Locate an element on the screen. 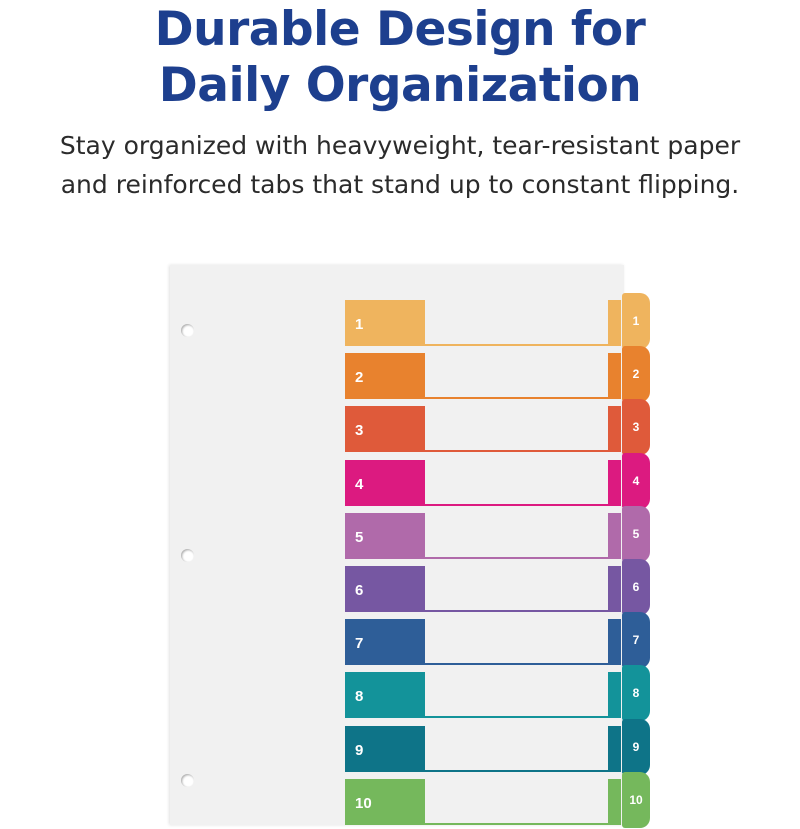 Image resolution: width=800 pixels, height=829 pixels. side-tab-2: 2 is located at coordinates (636, 374).